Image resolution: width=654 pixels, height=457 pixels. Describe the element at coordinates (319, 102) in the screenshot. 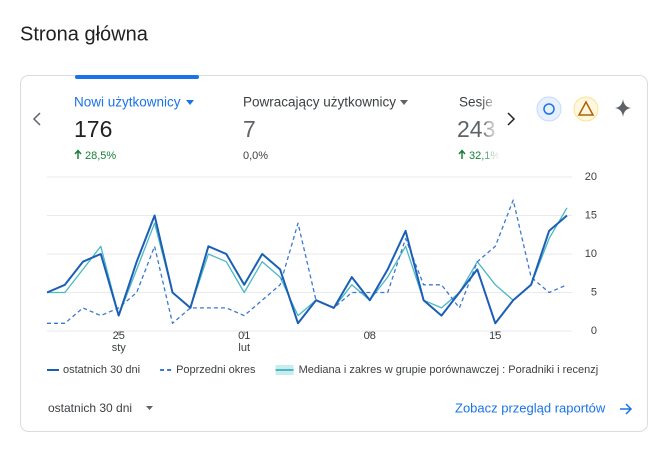

I see `tab-label: Powracający użytkownicy` at that location.